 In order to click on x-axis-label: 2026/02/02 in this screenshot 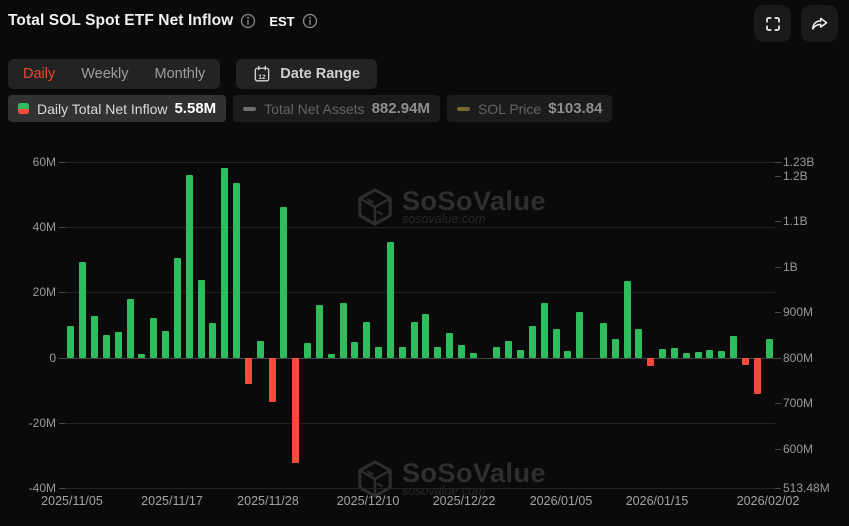, I will do `click(768, 501)`.